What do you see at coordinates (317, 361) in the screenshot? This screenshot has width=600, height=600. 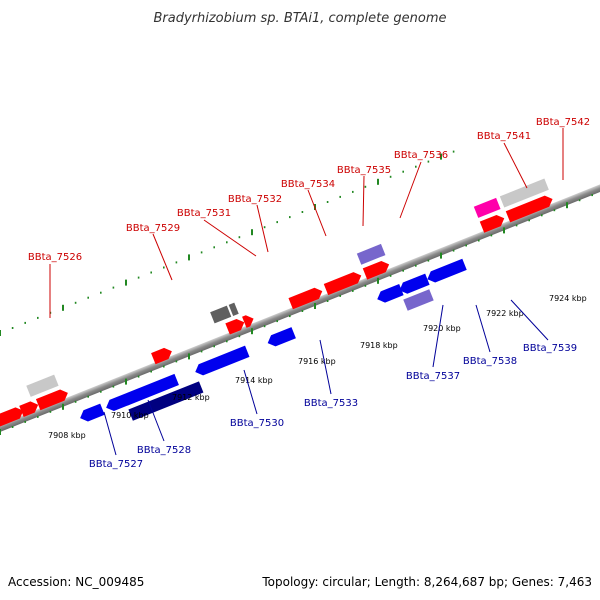 I see `kbp-label: 7916 kbp` at bounding box center [317, 361].